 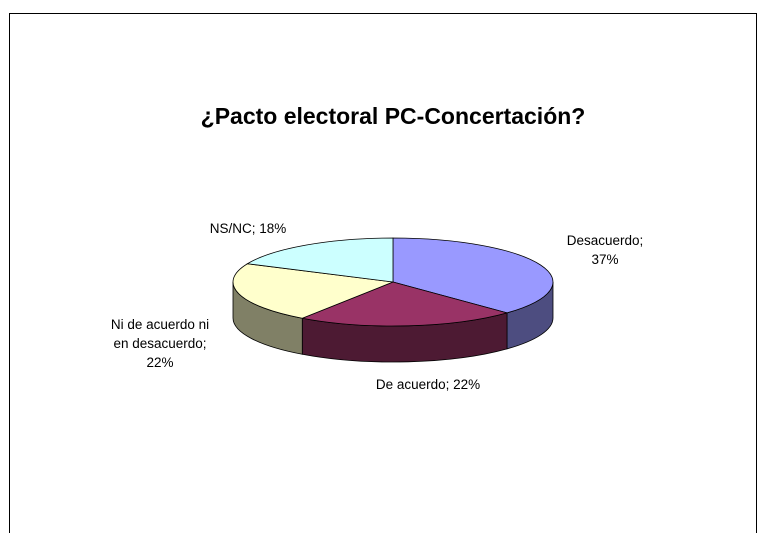 I want to click on data-label-de-acuerdo: De acuerdo; 22%, so click(x=428, y=384).